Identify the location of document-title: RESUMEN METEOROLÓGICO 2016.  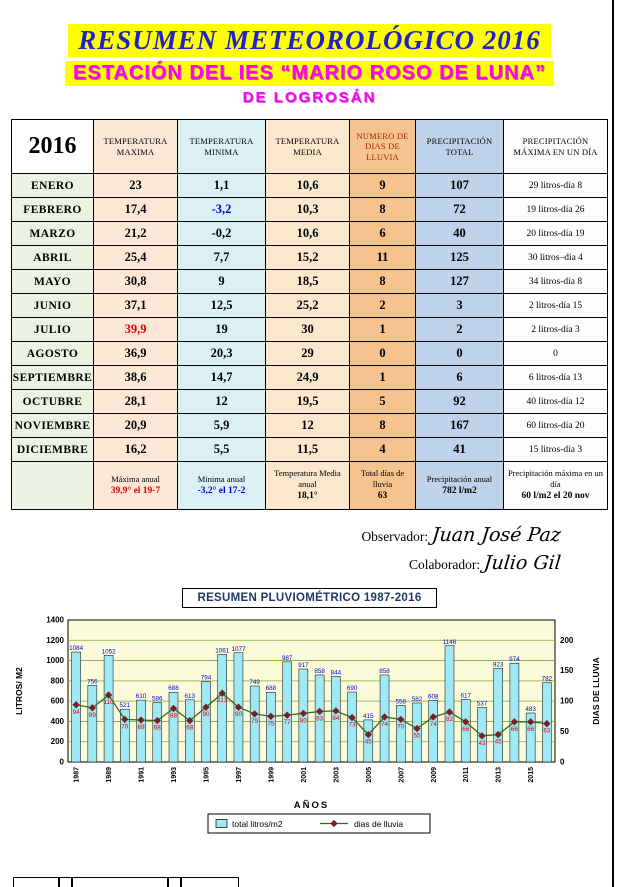
(309, 40).